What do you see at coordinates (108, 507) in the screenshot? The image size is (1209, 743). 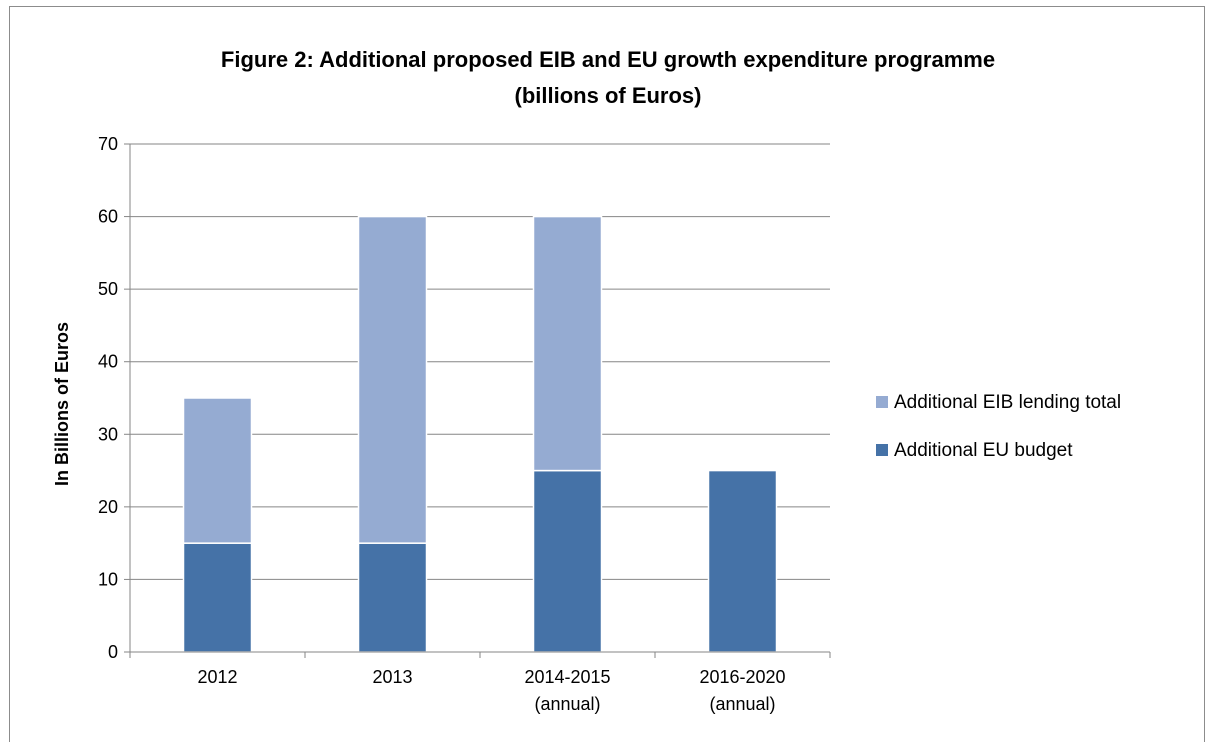 I see `y-tick-label-20: 20` at bounding box center [108, 507].